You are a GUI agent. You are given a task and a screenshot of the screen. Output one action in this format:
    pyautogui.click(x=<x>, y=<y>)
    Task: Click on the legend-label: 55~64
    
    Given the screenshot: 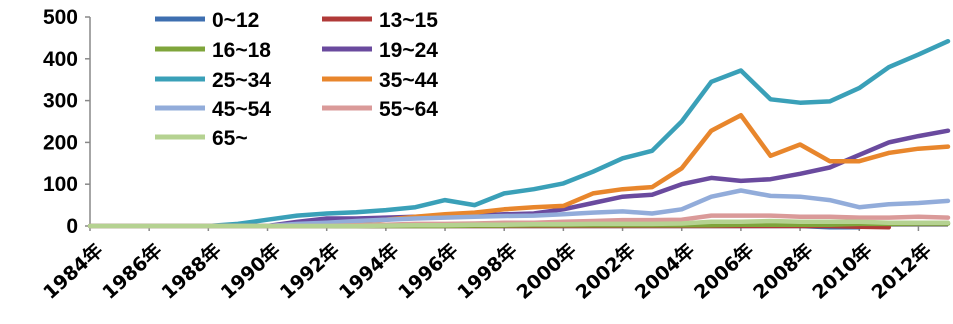 What is the action you would take?
    pyautogui.click(x=408, y=109)
    